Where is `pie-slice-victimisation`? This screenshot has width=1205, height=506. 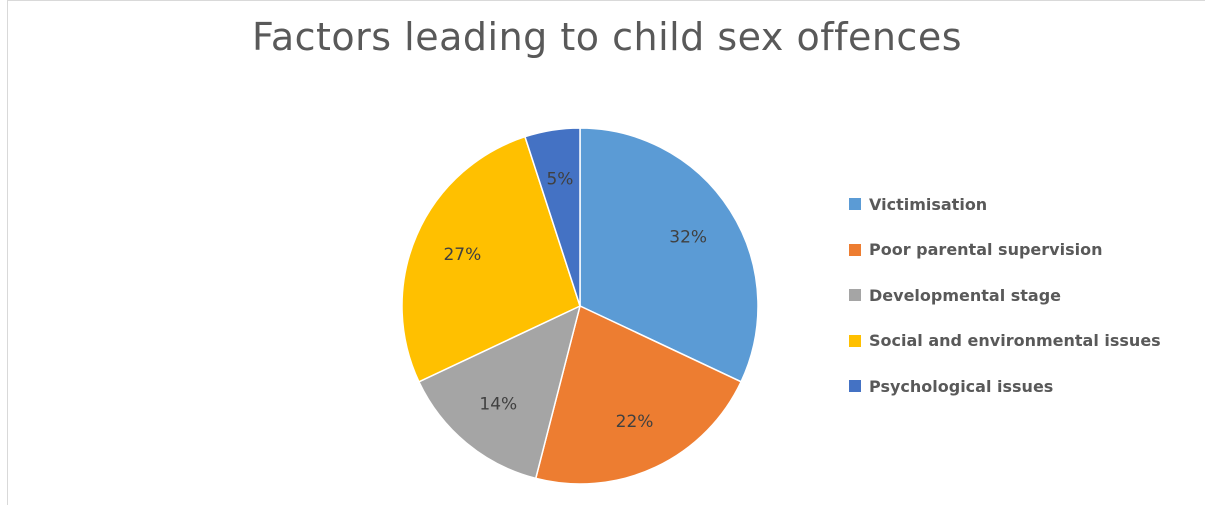 pie-slice-victimisation is located at coordinates (669, 255).